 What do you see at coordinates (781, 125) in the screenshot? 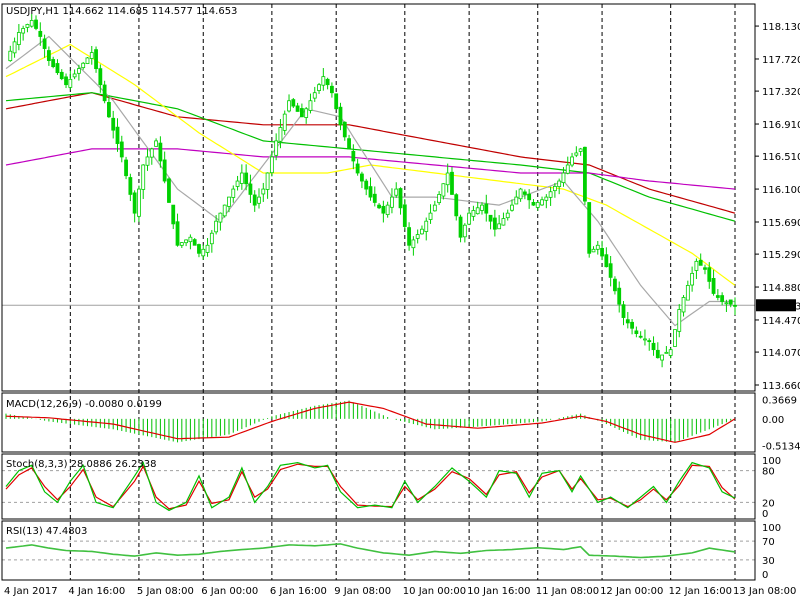
I see `price-axis-label: 116.910` at bounding box center [781, 125].